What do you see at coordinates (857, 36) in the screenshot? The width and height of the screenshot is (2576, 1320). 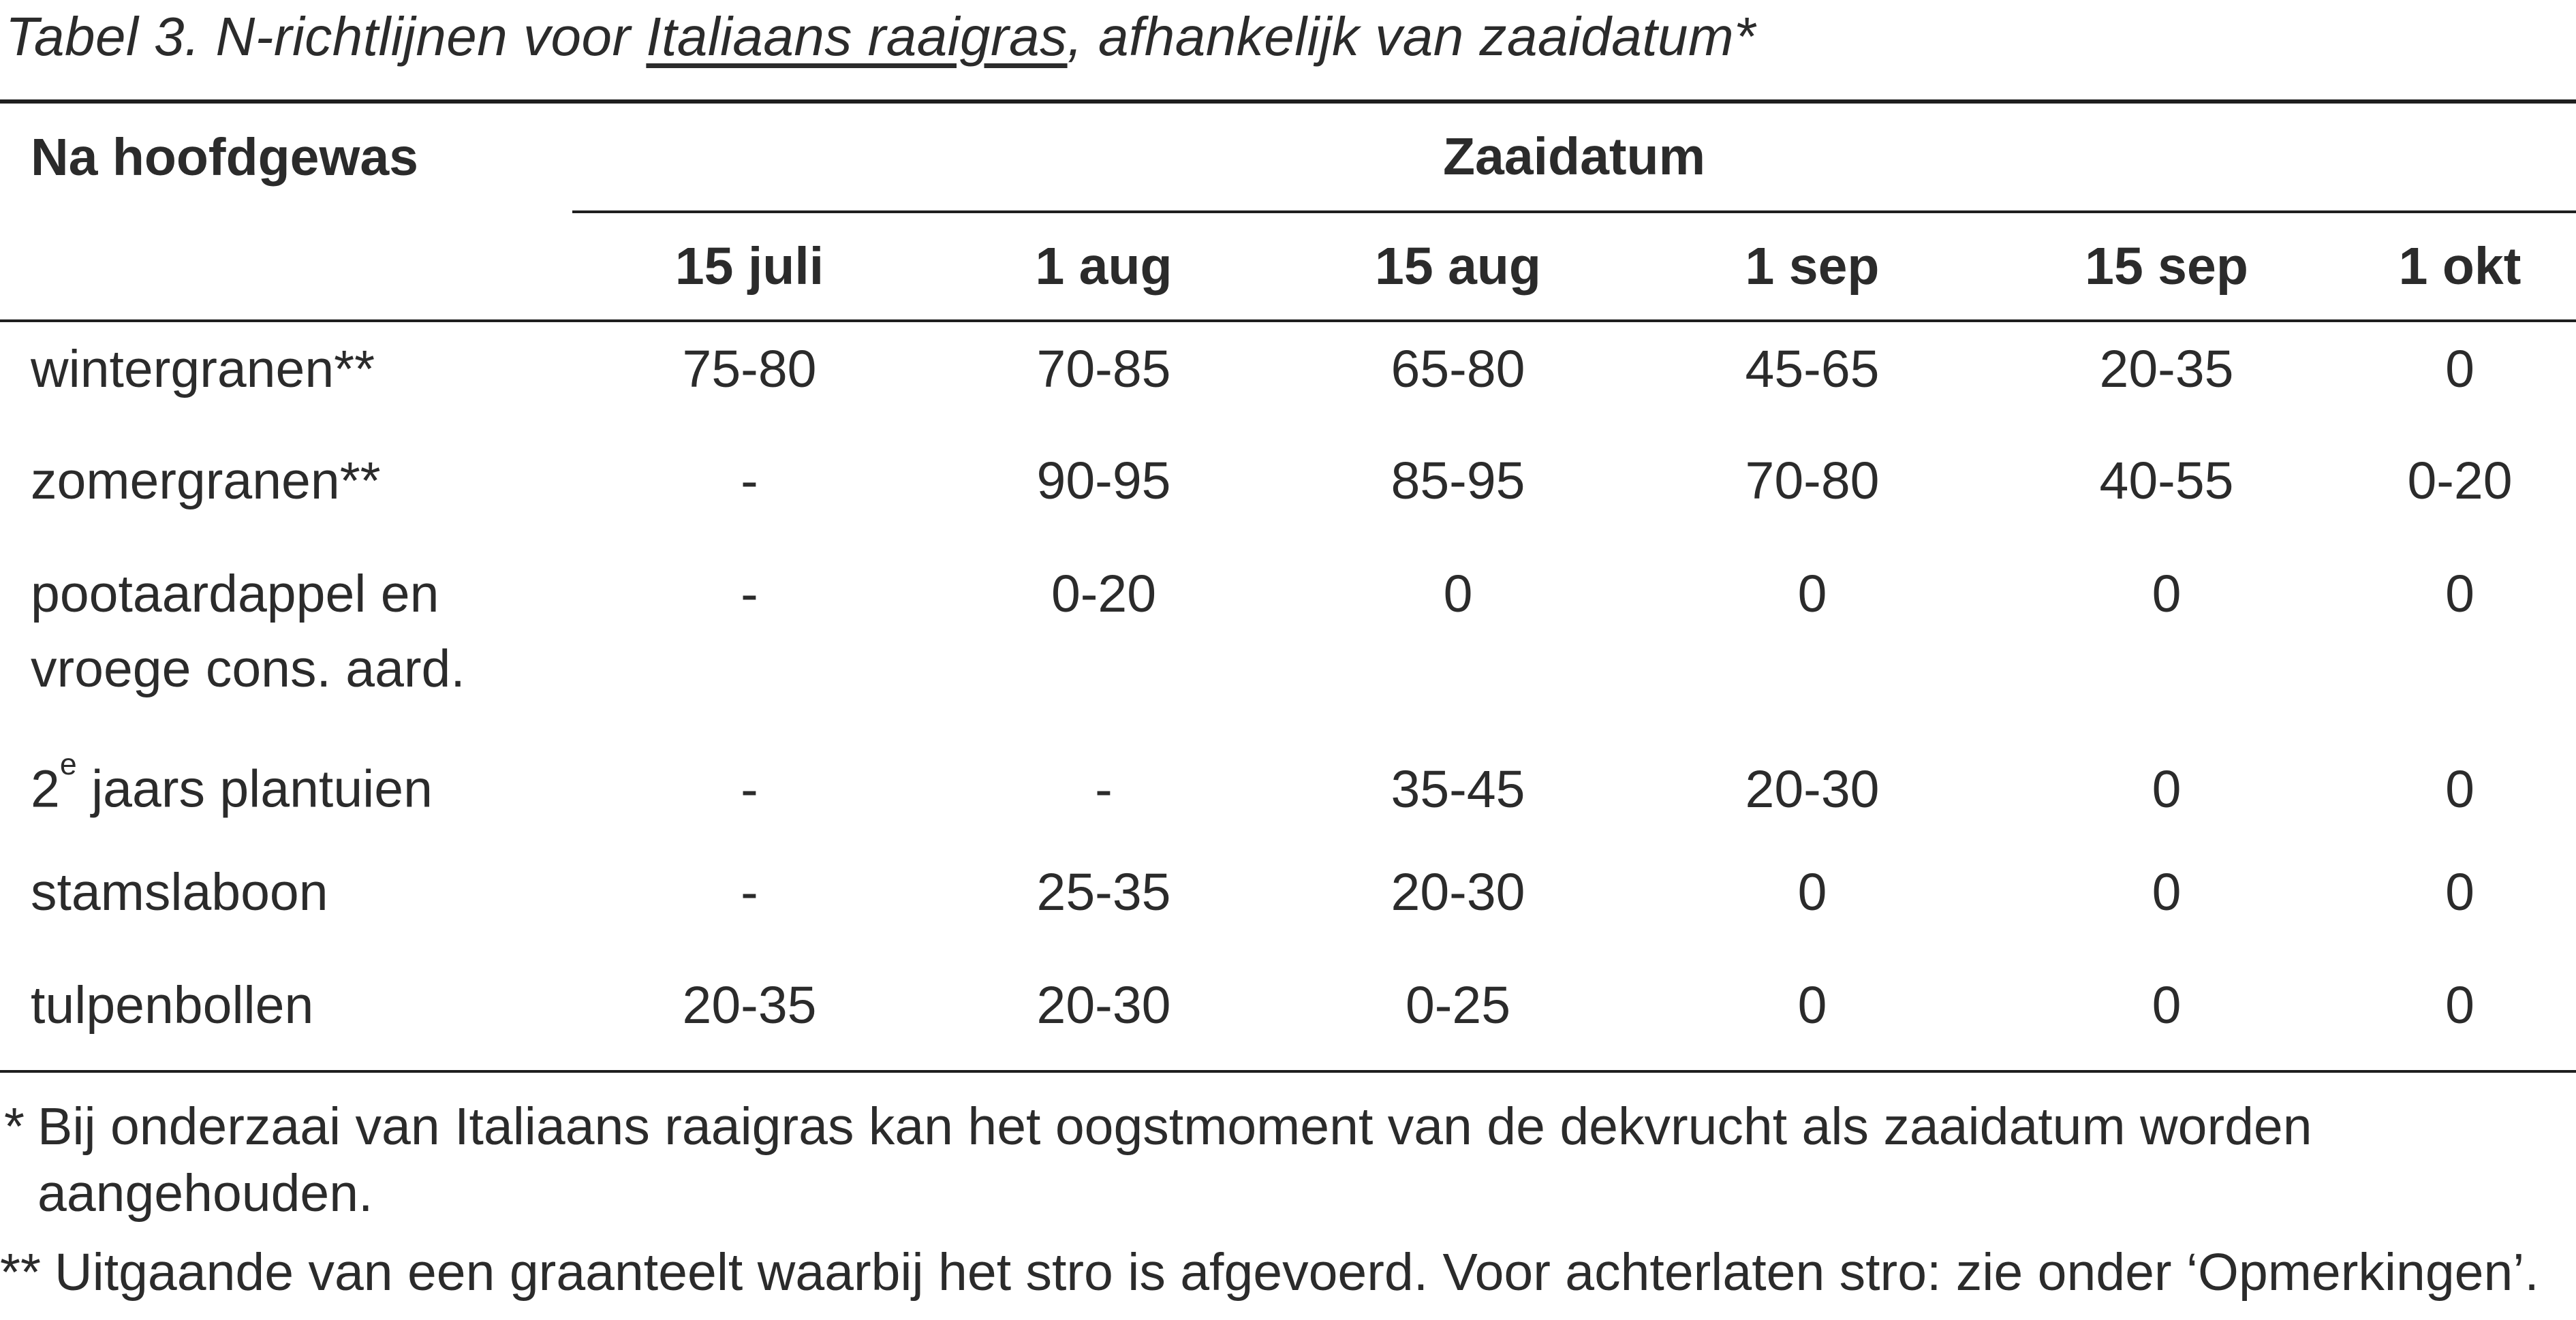 I see `caption-underlined-term: Italiaans raaigras` at bounding box center [857, 36].